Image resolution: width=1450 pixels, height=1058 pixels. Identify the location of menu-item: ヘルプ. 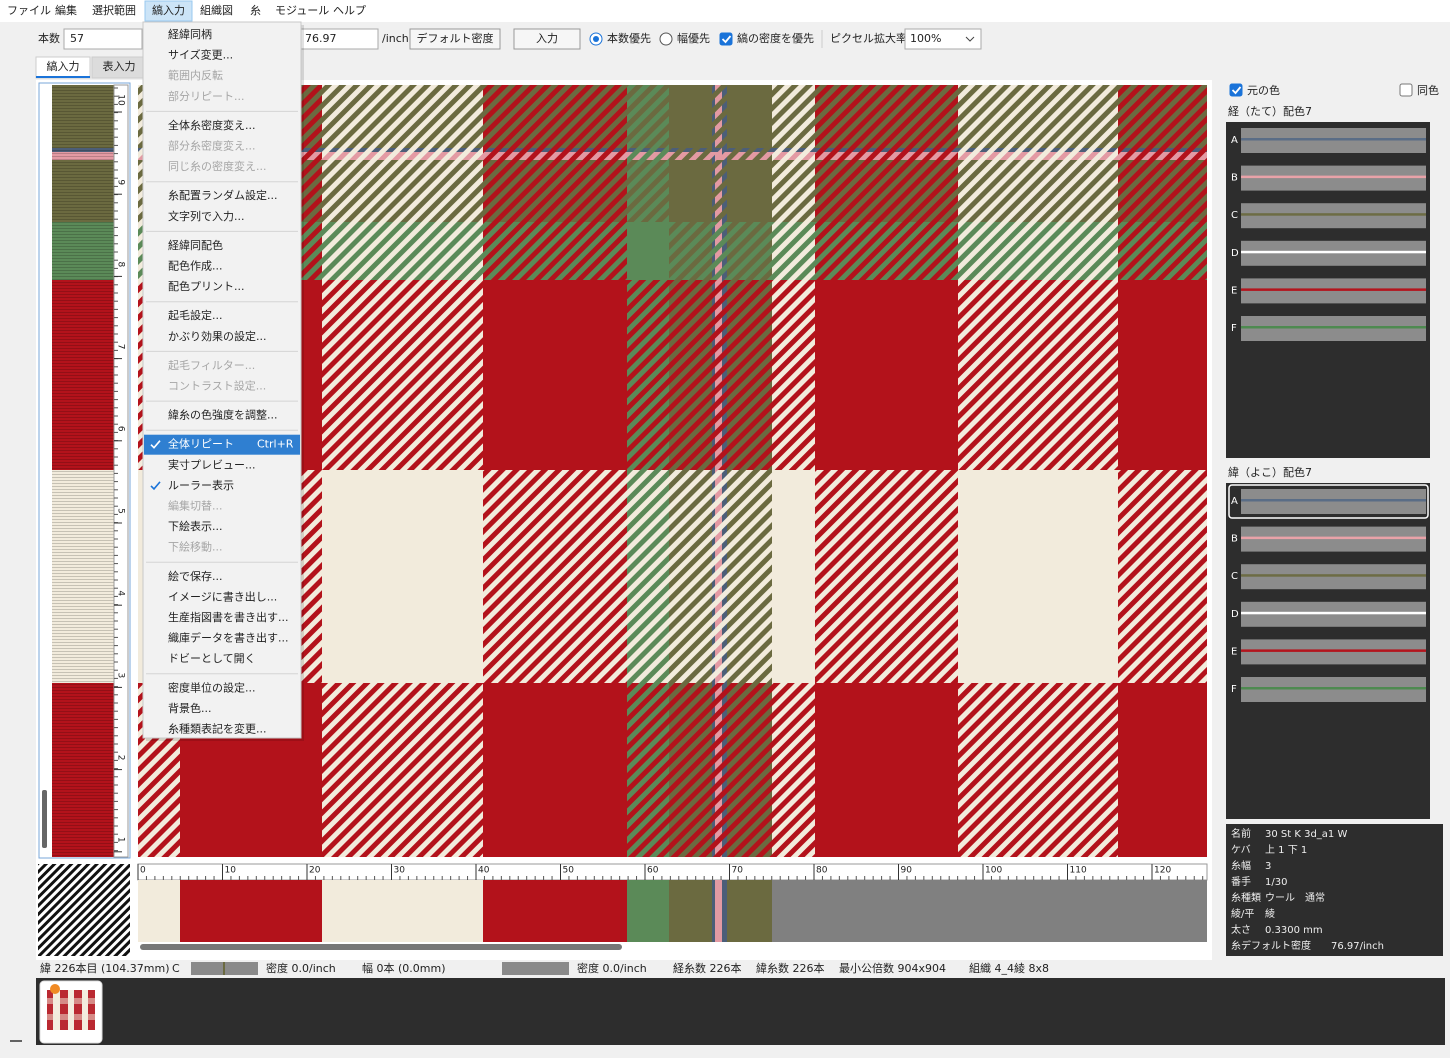
(349, 10).